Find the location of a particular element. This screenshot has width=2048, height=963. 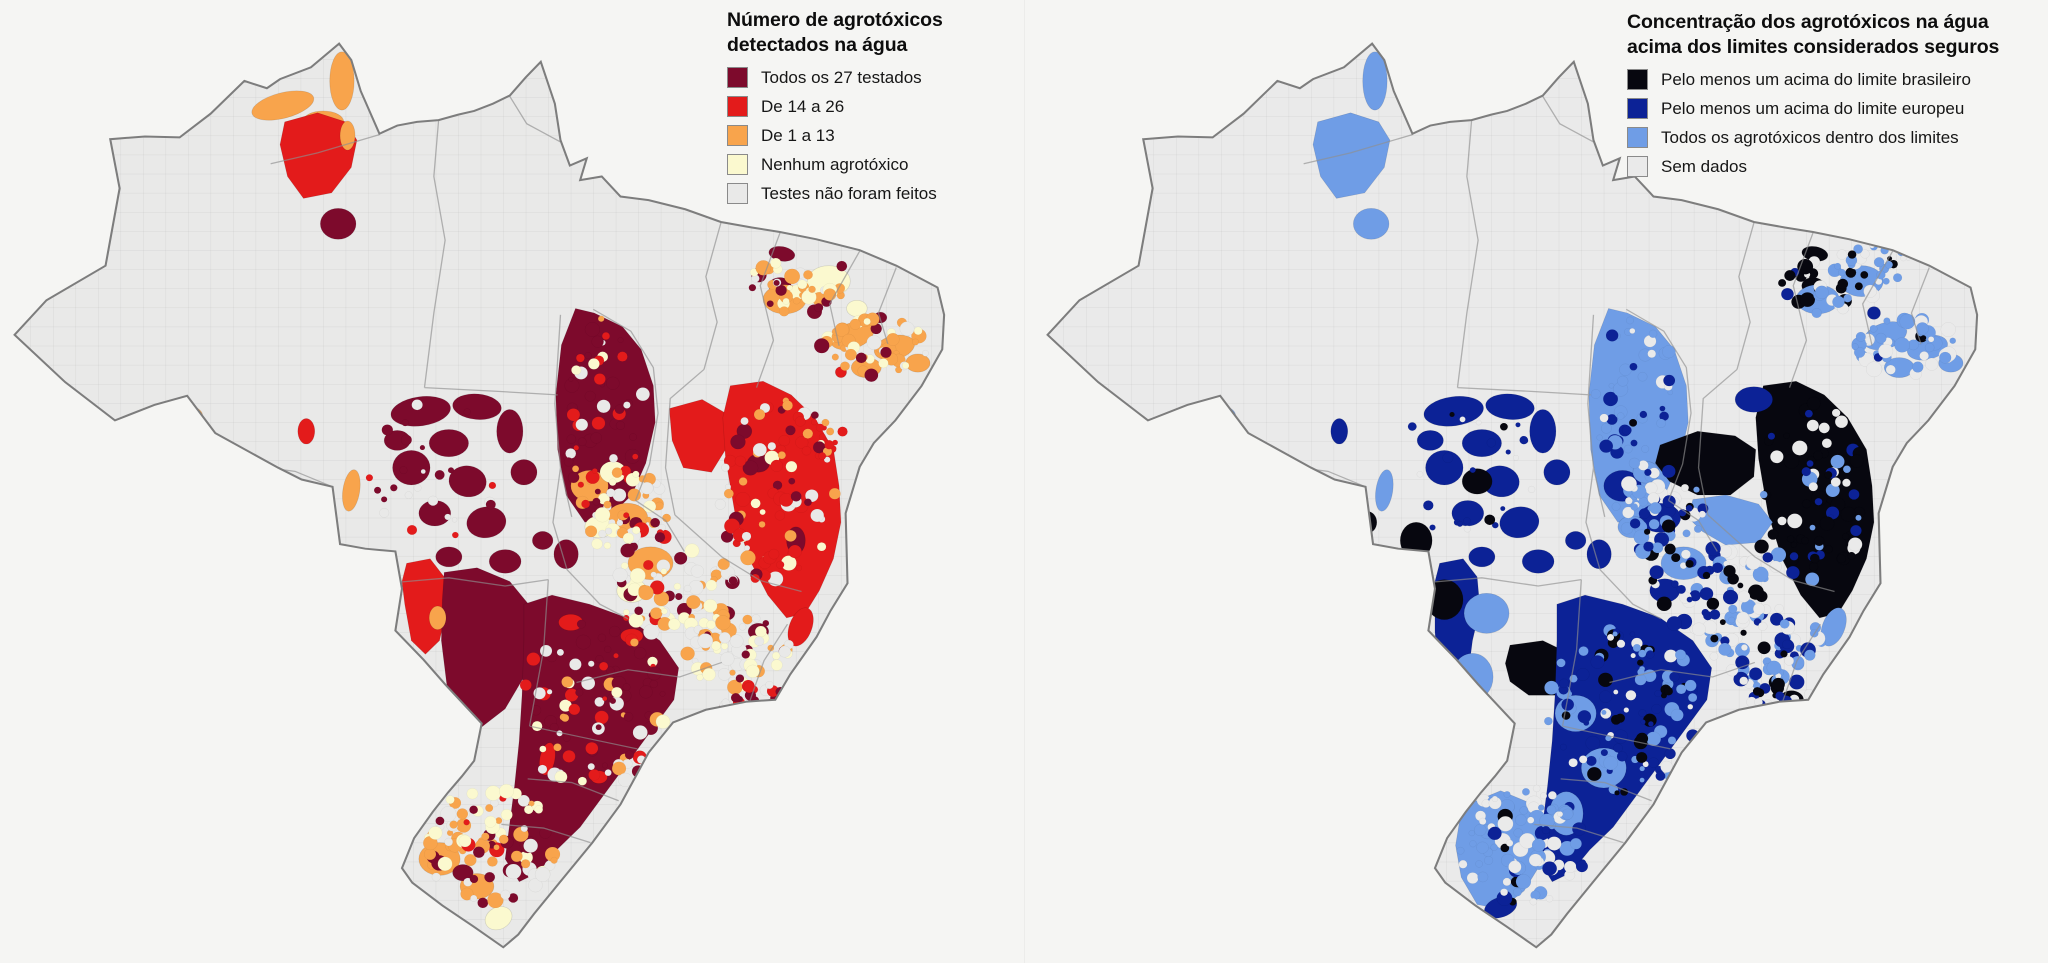

legend-label: Pelo menos um acima do limite europeu is located at coordinates (1813, 108).